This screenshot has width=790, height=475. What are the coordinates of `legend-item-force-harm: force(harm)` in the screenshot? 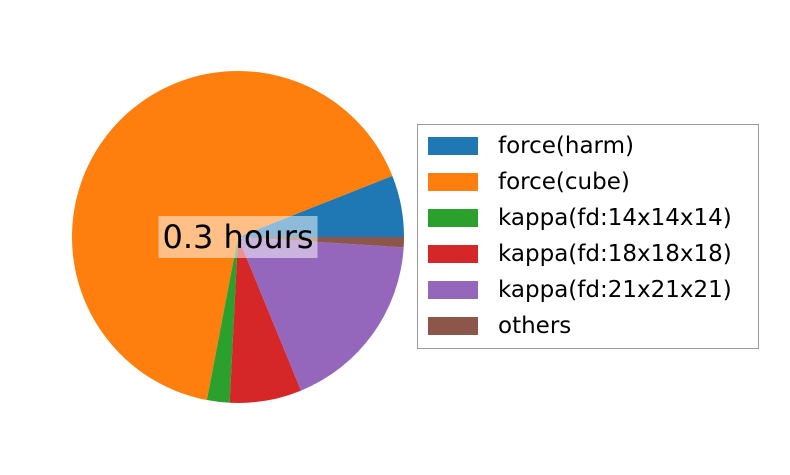 It's located at (531, 146).